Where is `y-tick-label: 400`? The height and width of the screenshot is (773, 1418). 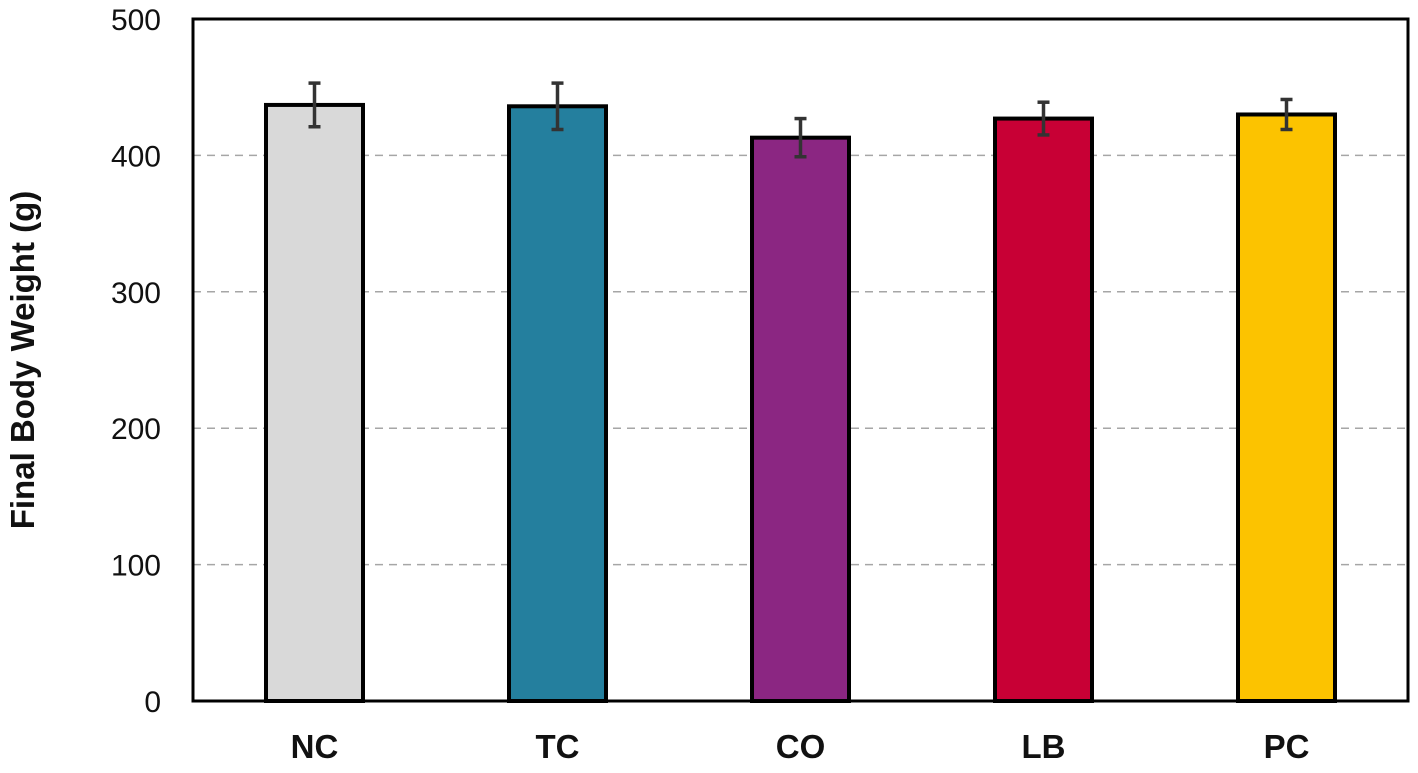 y-tick-label: 400 is located at coordinates (136, 156).